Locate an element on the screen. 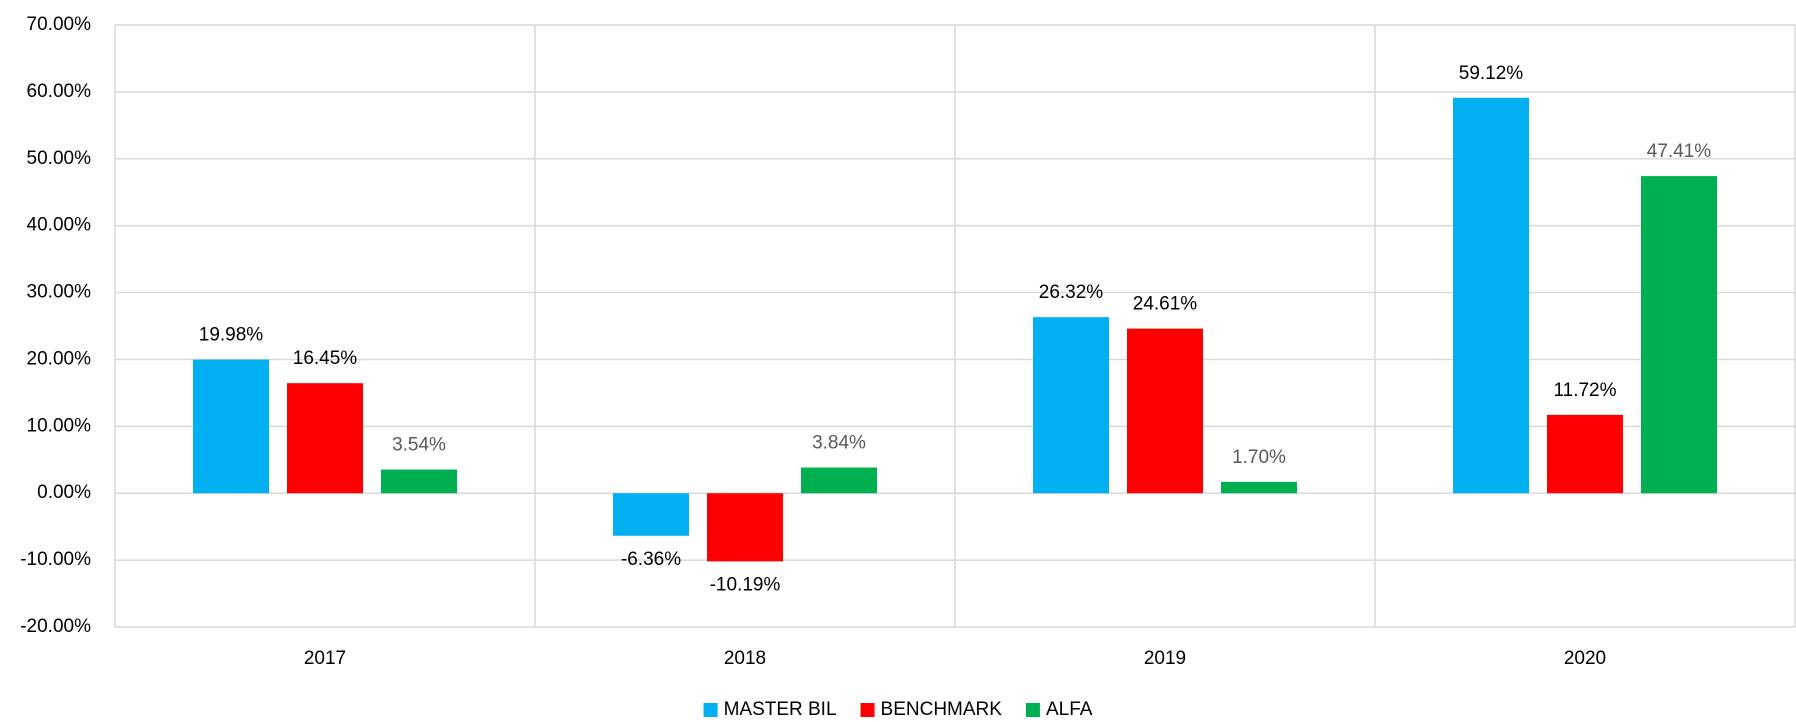  y-tick-label: 30.00% is located at coordinates (59, 292).